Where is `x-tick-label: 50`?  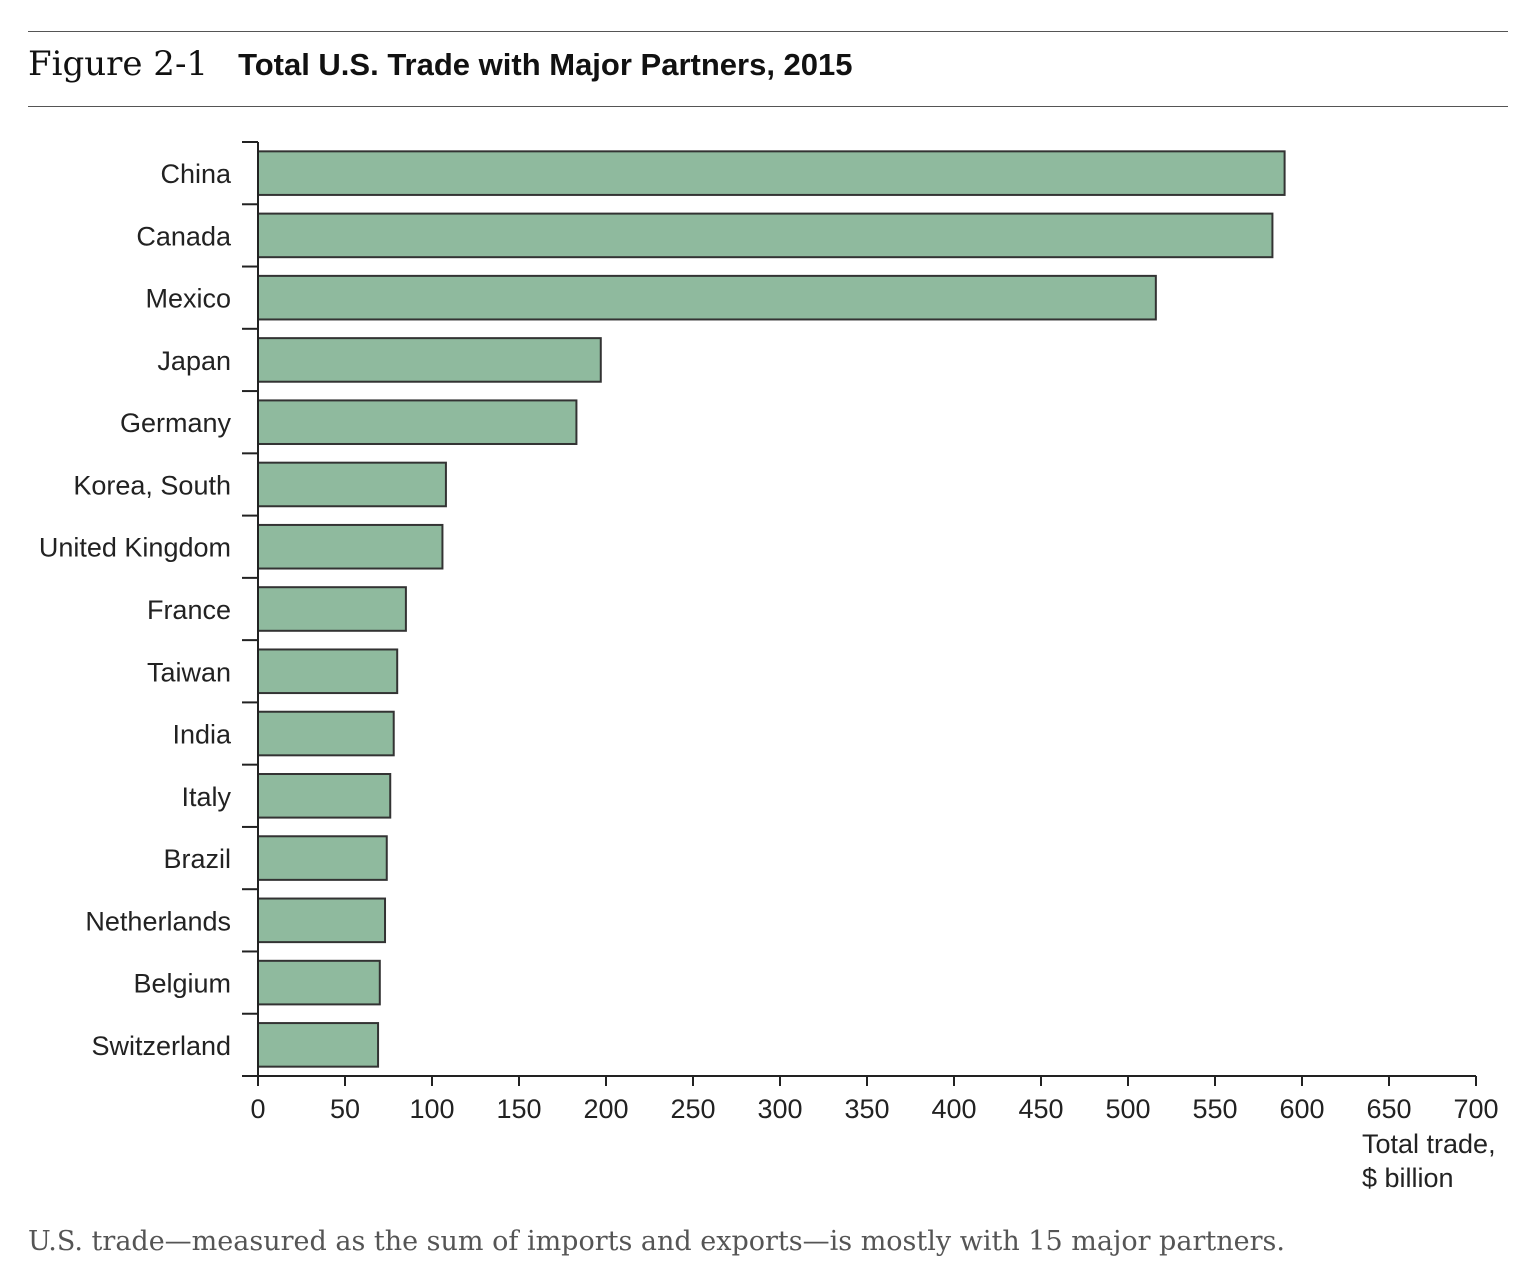
x-tick-label: 50 is located at coordinates (345, 1109).